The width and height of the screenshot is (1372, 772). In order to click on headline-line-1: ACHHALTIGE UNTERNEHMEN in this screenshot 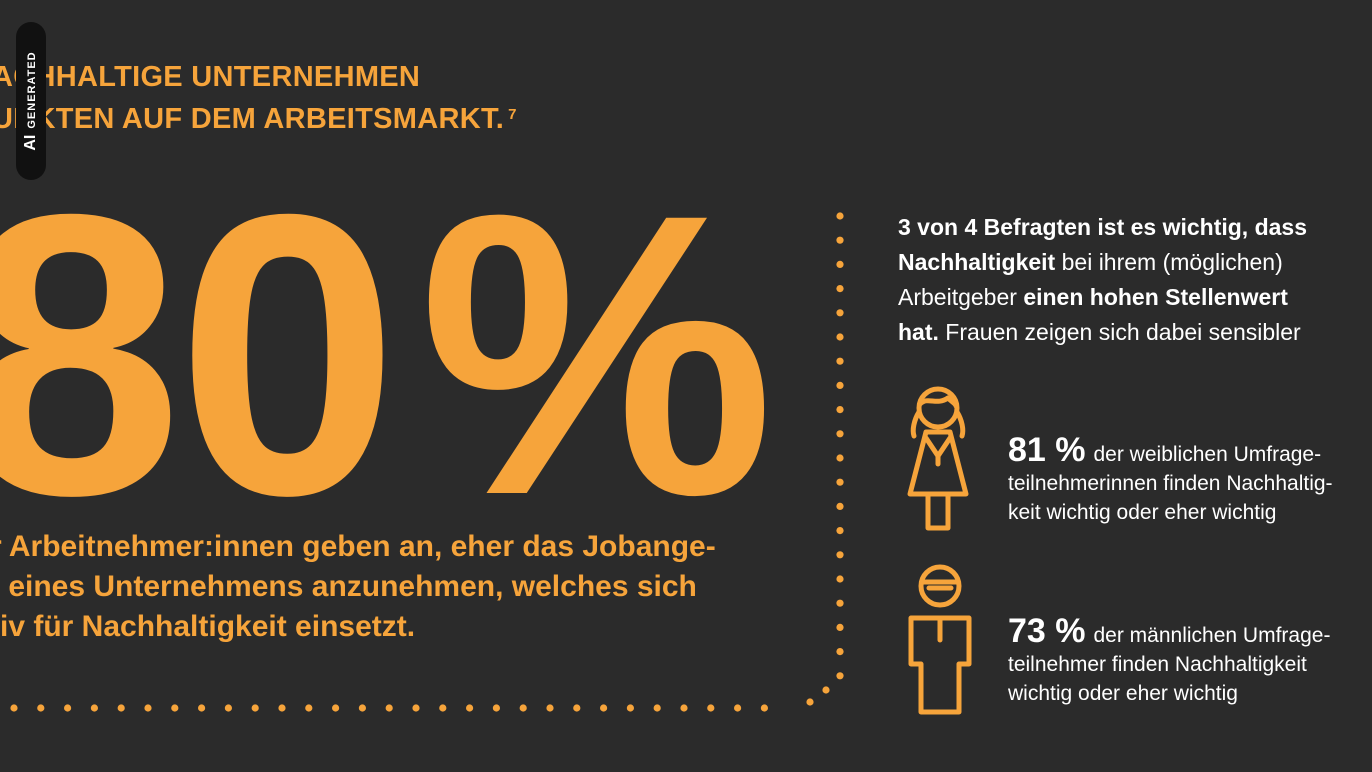, I will do `click(210, 77)`.